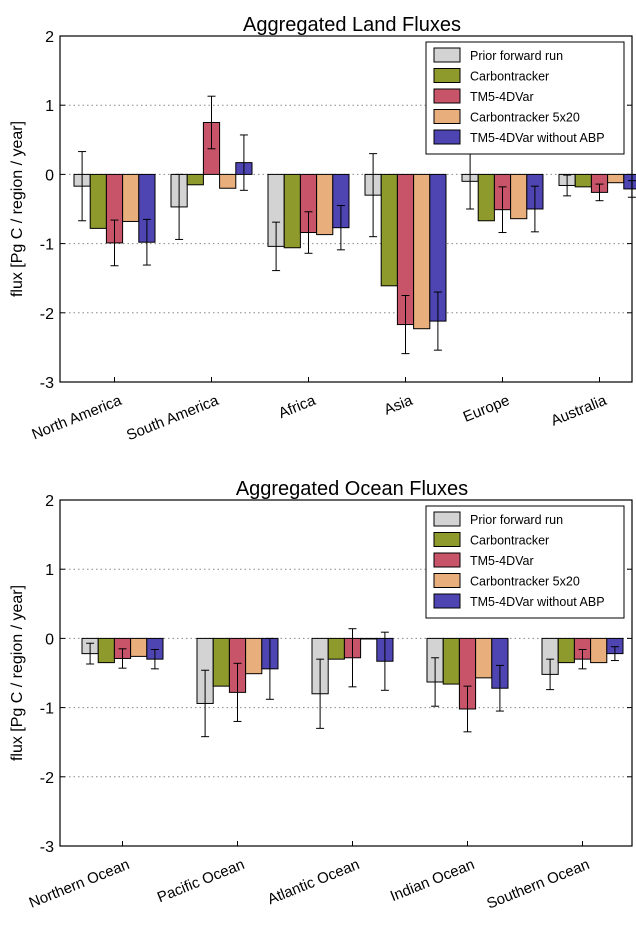 This screenshot has height=927, width=636. I want to click on chart-title: Aggregated Land Fluxes, so click(352, 25).